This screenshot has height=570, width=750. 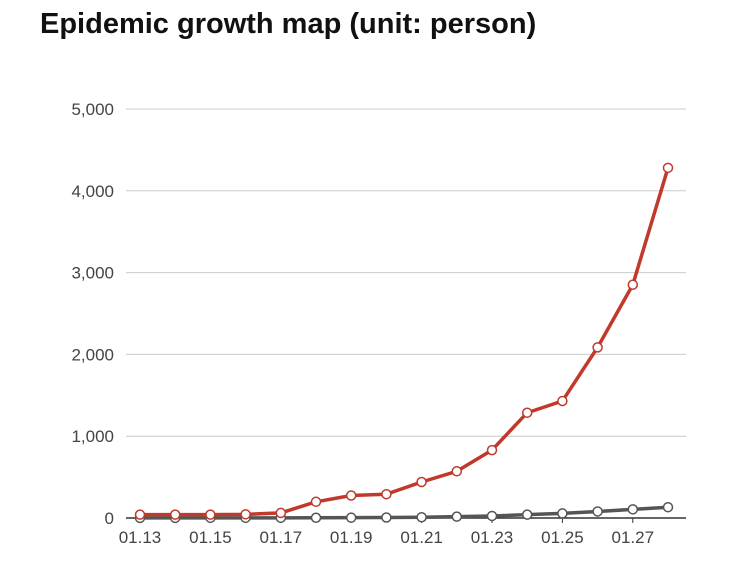 I want to click on x-tick-label: 01.13, so click(x=140, y=537).